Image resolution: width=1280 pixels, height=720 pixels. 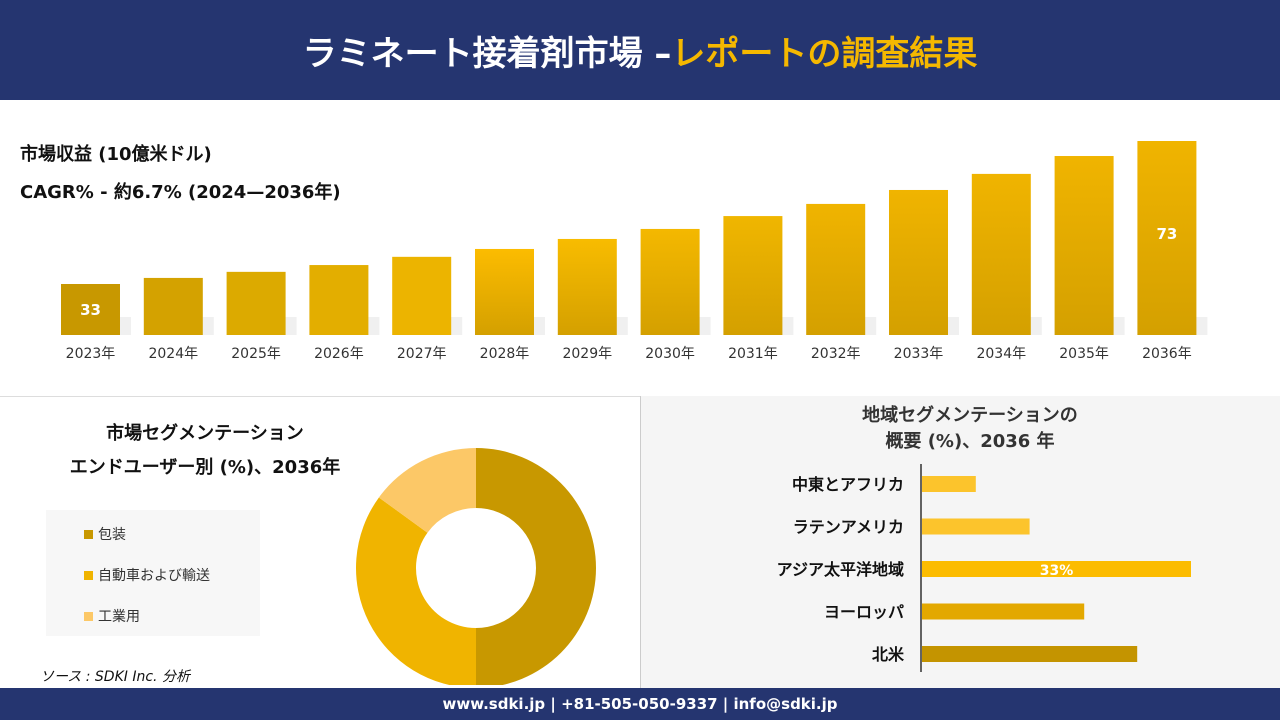 What do you see at coordinates (970, 415) in the screenshot?
I see `region-title-1: 地域セグメンテーションの` at bounding box center [970, 415].